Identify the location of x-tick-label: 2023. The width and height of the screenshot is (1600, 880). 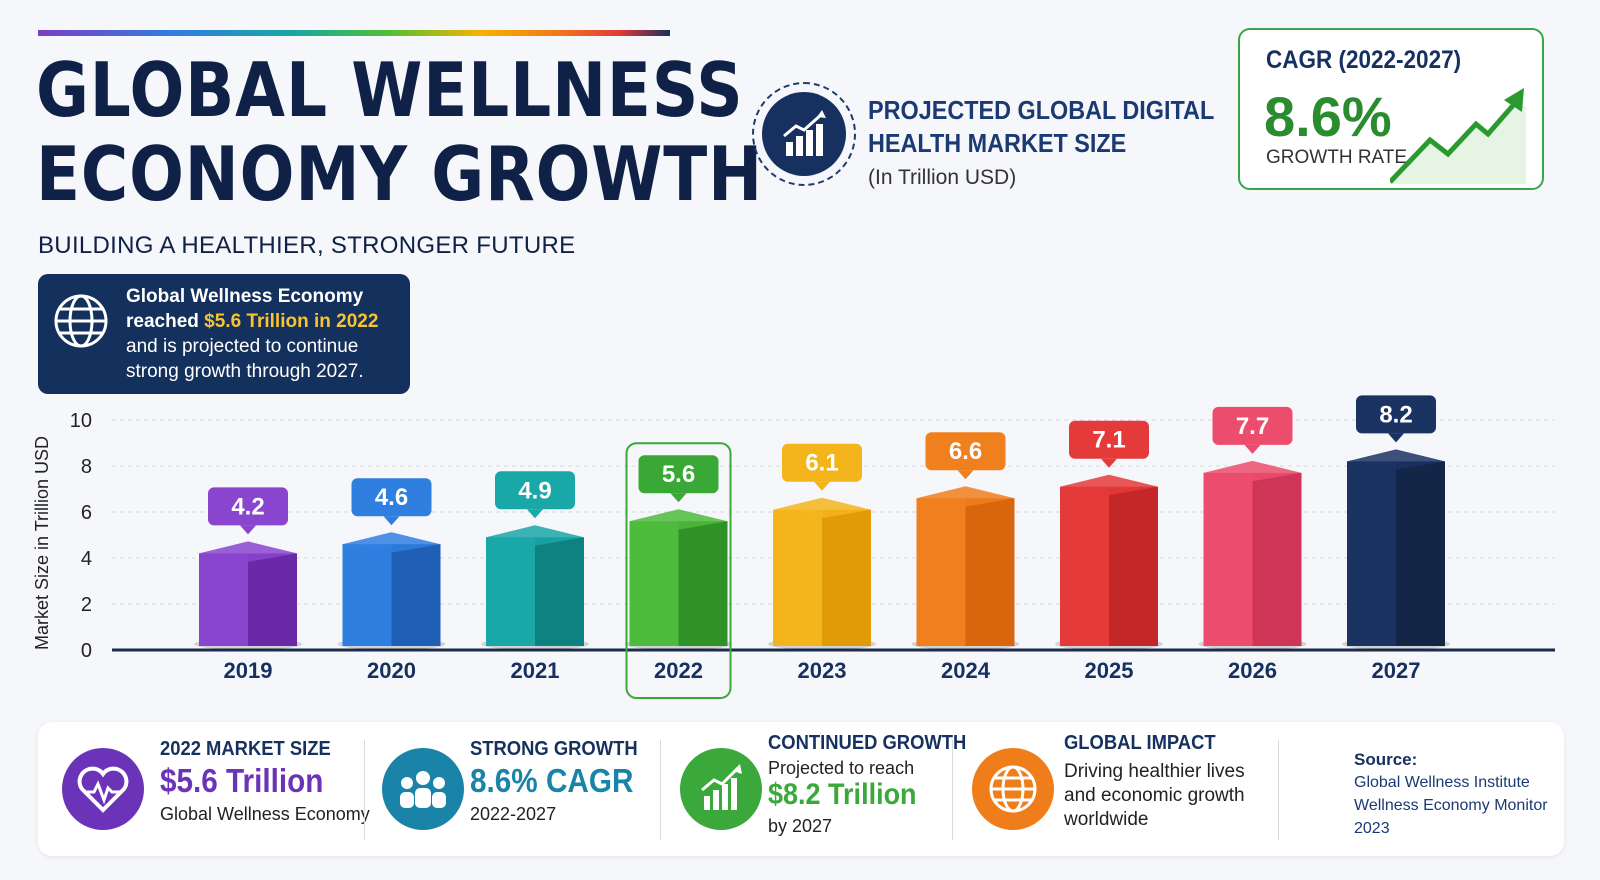
(822, 670).